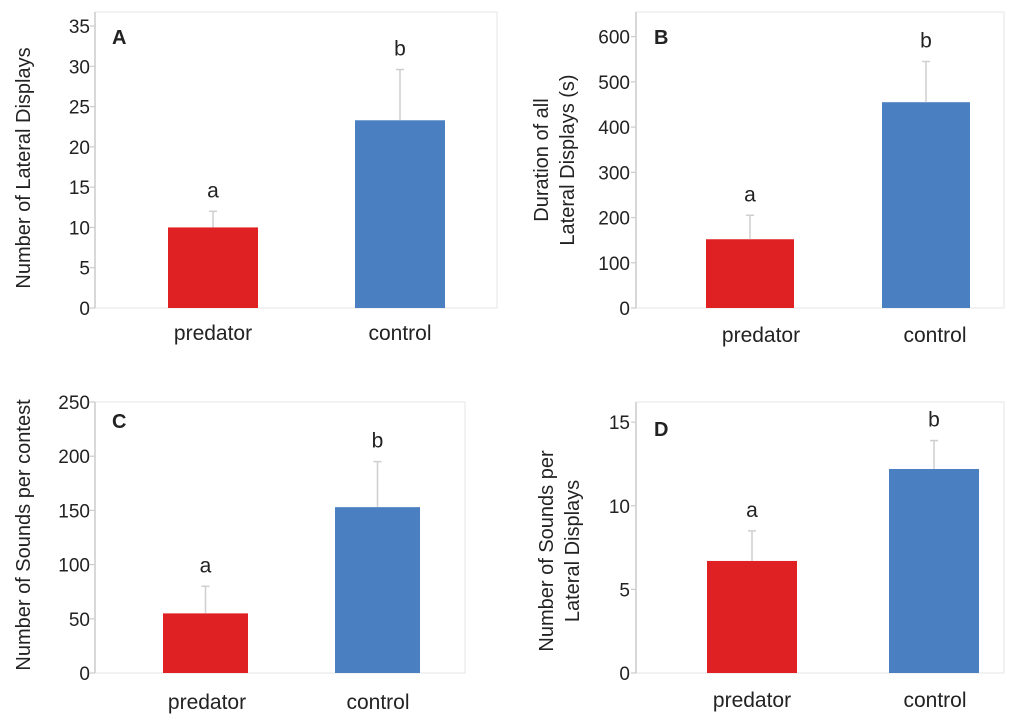 The height and width of the screenshot is (715, 1032). Describe the element at coordinates (926, 40) in the screenshot. I see `panel-b-sig-control: b` at that location.